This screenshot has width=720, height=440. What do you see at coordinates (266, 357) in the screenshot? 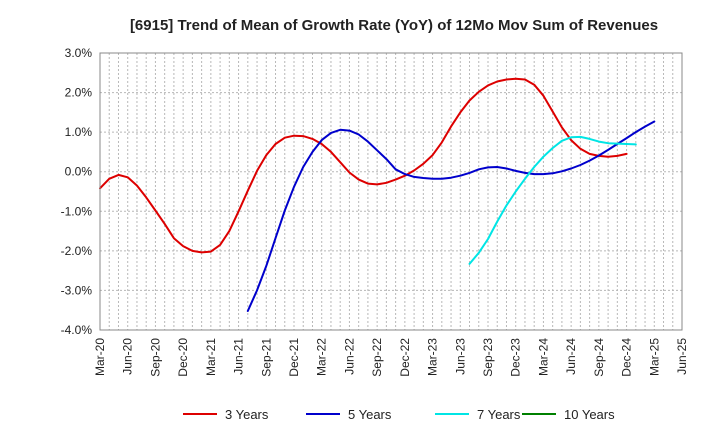
I see `x-tick-label: Sep-21` at bounding box center [266, 357].